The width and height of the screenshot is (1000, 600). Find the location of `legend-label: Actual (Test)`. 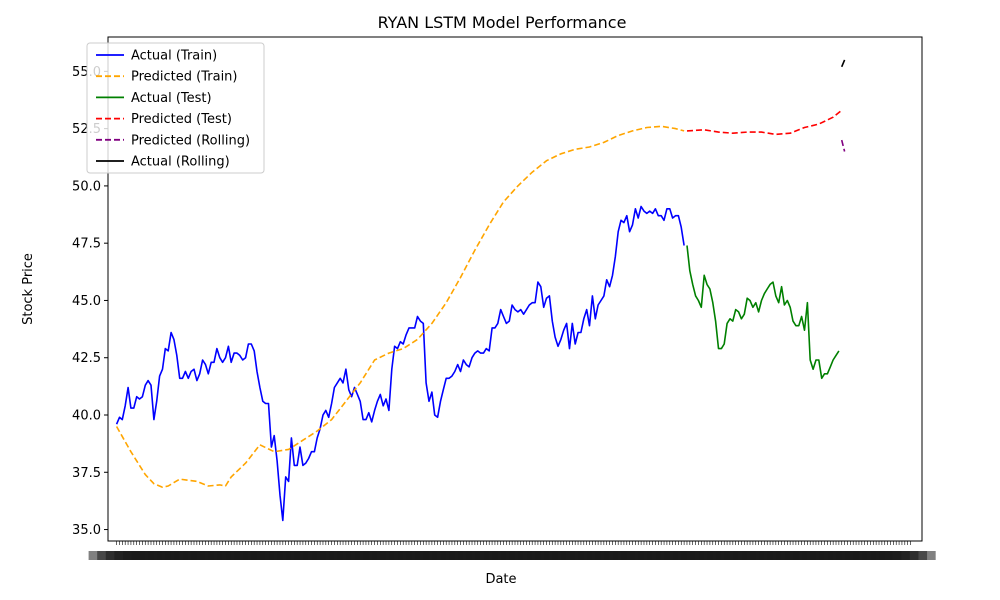

legend-label: Actual (Test) is located at coordinates (171, 98).